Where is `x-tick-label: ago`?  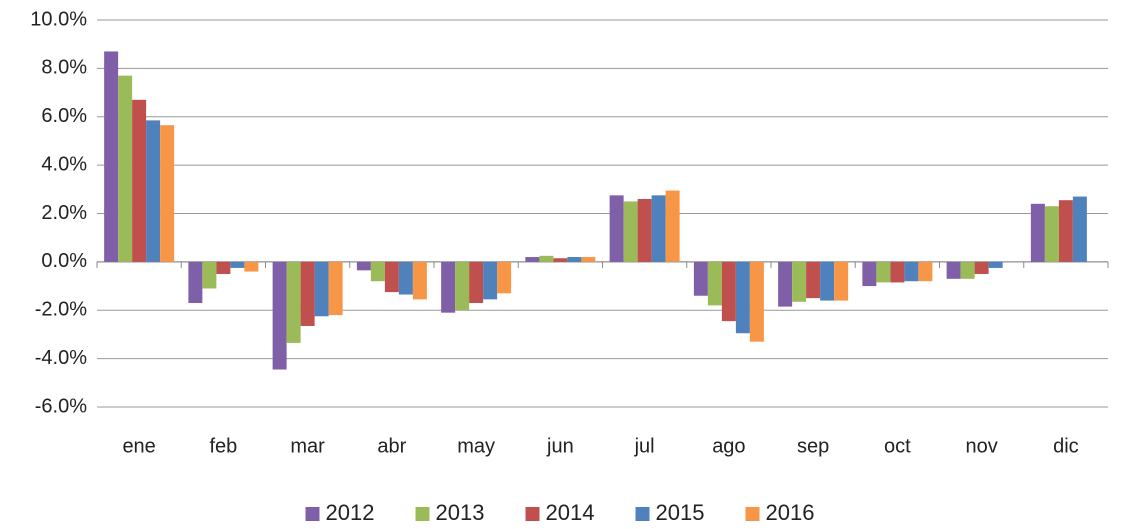 x-tick-label: ago is located at coordinates (728, 446).